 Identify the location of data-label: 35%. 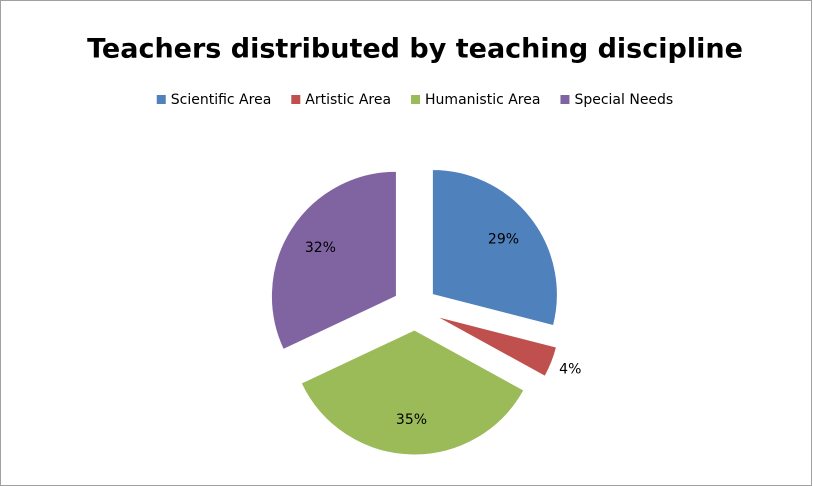
(411, 420).